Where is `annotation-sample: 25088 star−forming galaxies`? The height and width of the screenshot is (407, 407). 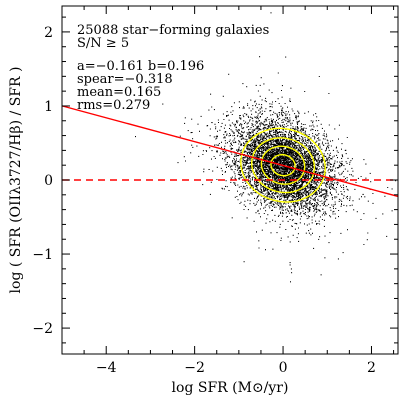
annotation-sample: 25088 star−forming galaxies is located at coordinates (173, 30).